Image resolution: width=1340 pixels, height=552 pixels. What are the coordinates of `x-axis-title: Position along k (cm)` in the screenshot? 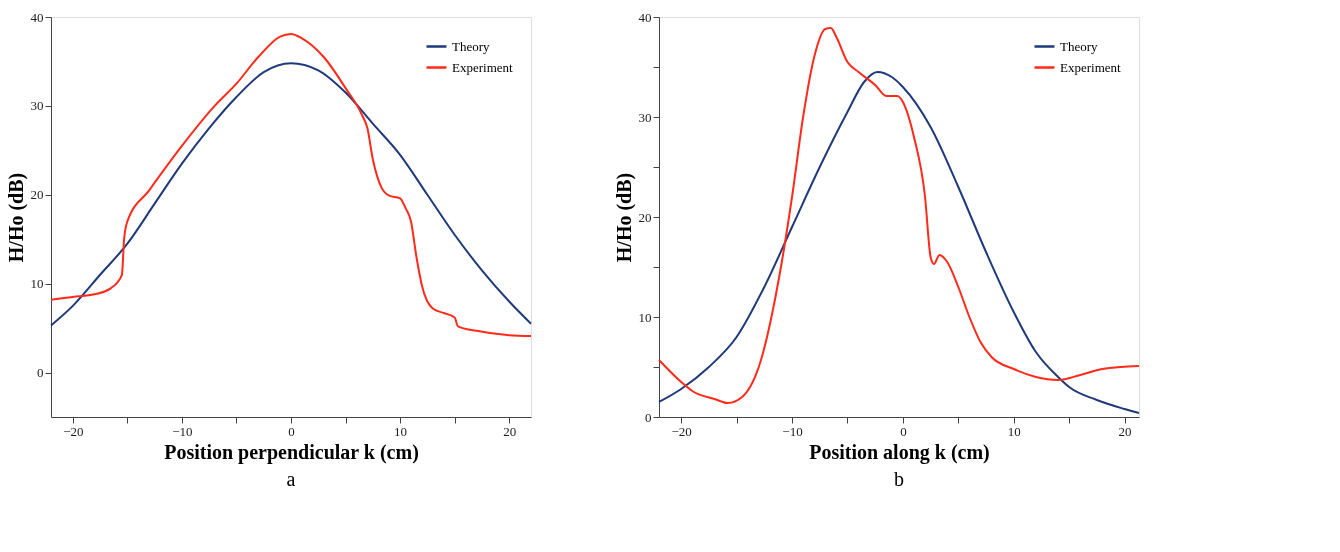 It's located at (899, 452).